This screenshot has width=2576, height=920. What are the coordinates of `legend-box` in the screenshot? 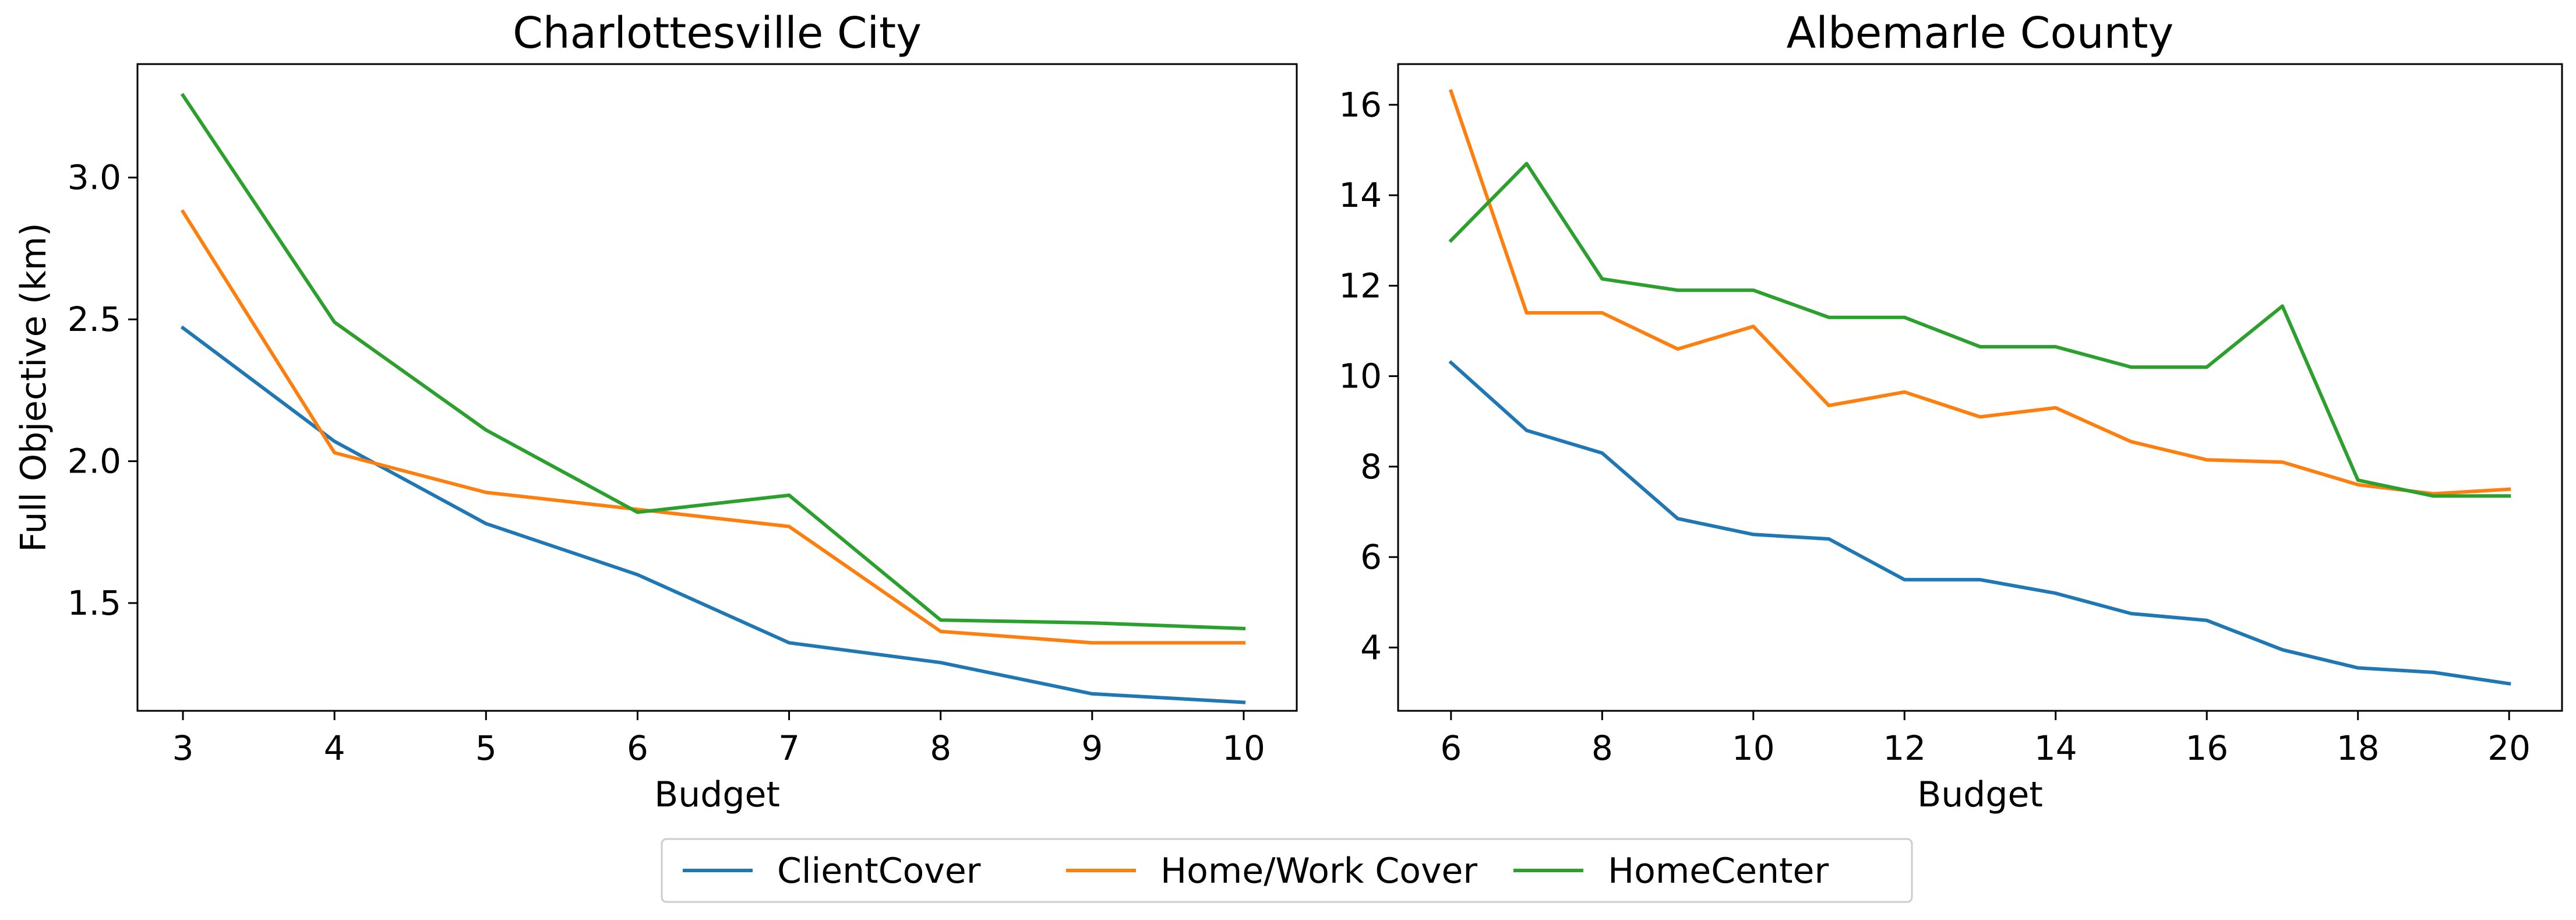 It's located at (1287, 870).